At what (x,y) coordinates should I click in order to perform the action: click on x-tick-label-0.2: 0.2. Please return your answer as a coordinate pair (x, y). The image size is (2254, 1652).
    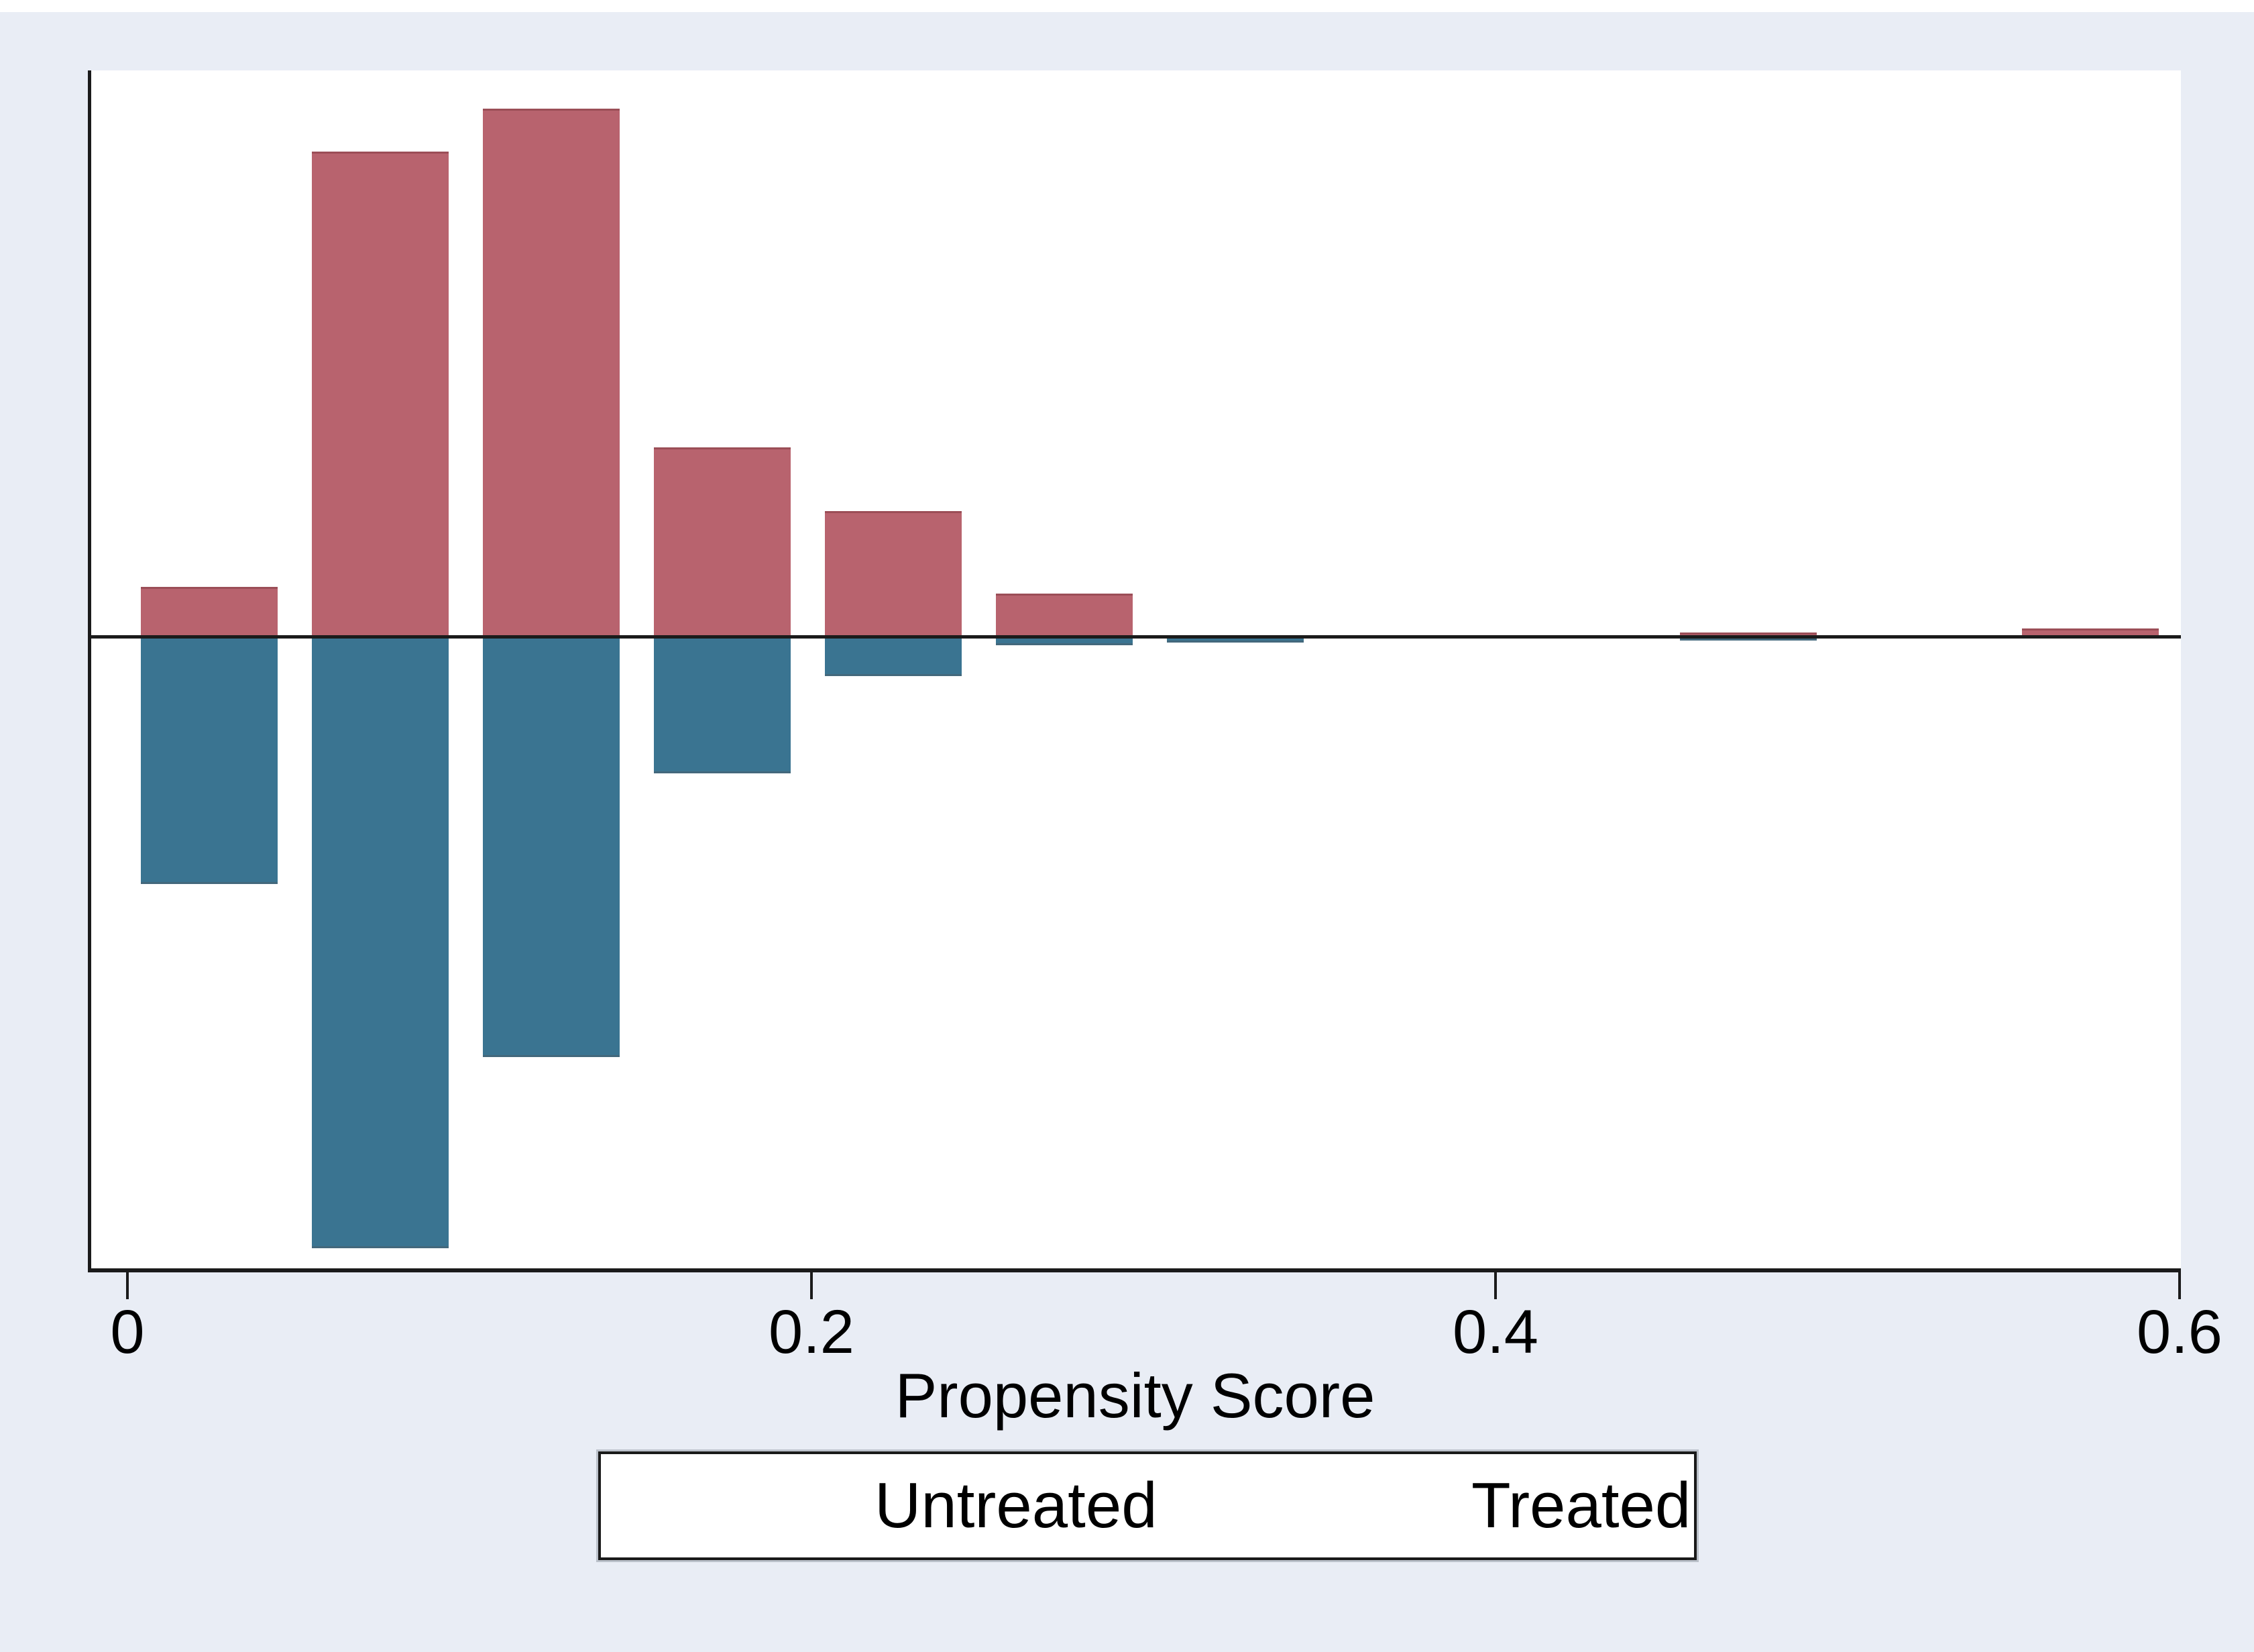
    Looking at the image, I should click on (811, 1332).